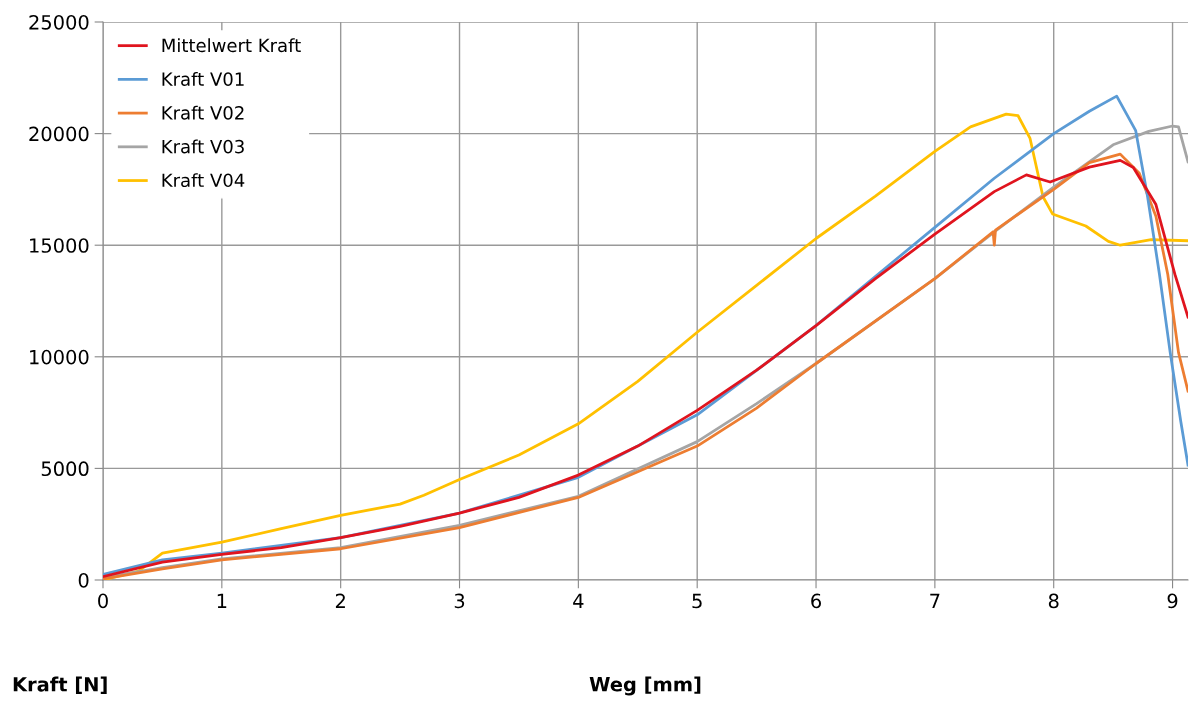 This screenshot has height=702, width=1190. Describe the element at coordinates (203, 180) in the screenshot. I see `legend-label: Kraft V04` at that location.